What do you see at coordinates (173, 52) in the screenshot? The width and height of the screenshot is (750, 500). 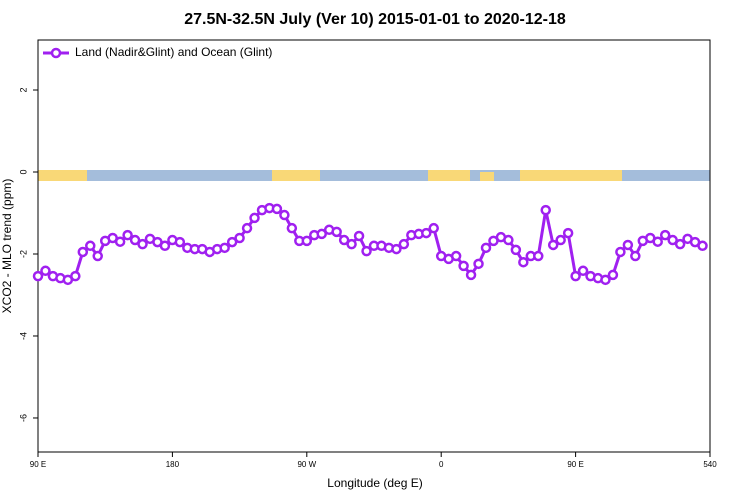 I see `legend-label: Land (Nadir&Glint) and Ocean (Glint)` at bounding box center [173, 52].